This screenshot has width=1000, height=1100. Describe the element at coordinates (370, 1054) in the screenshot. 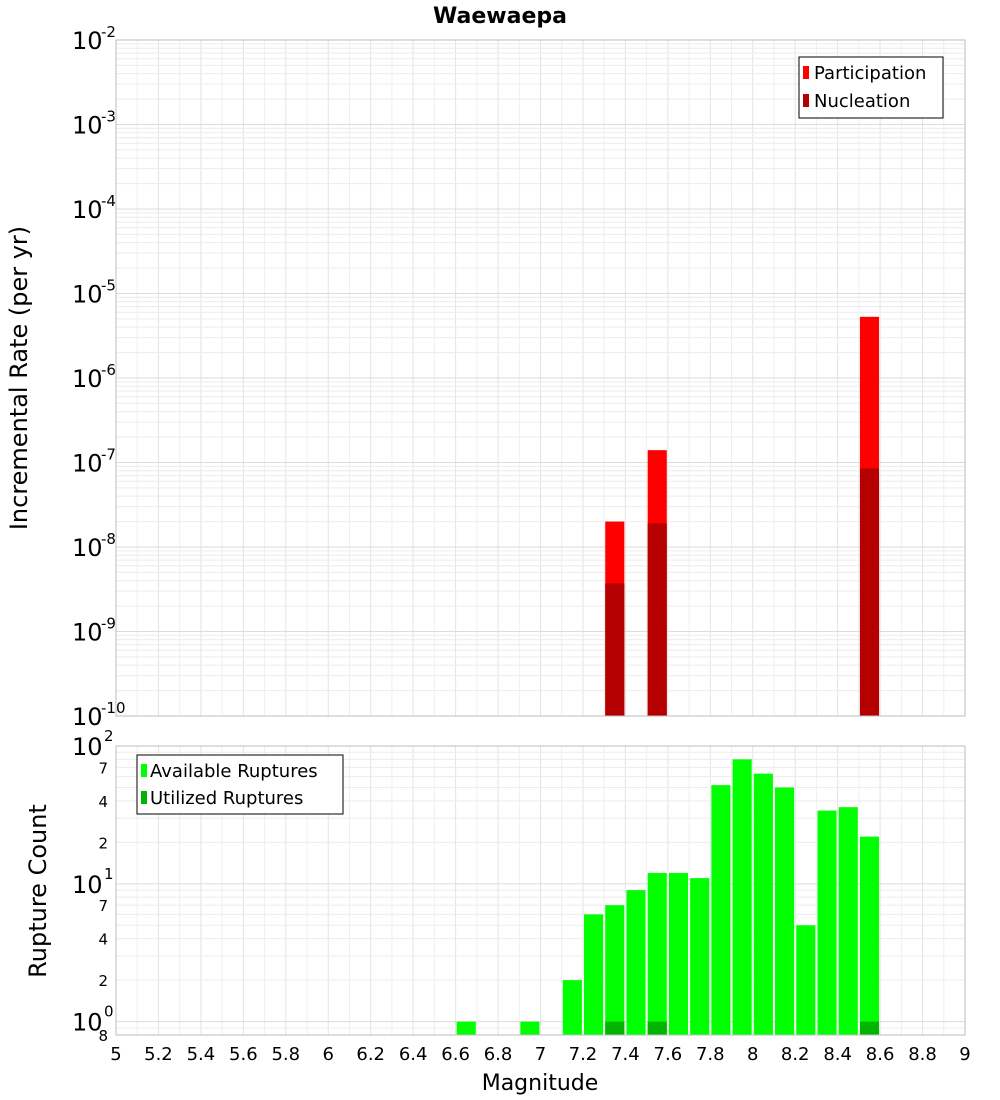

I see `magnitude-tick-label: 6.2` at that location.